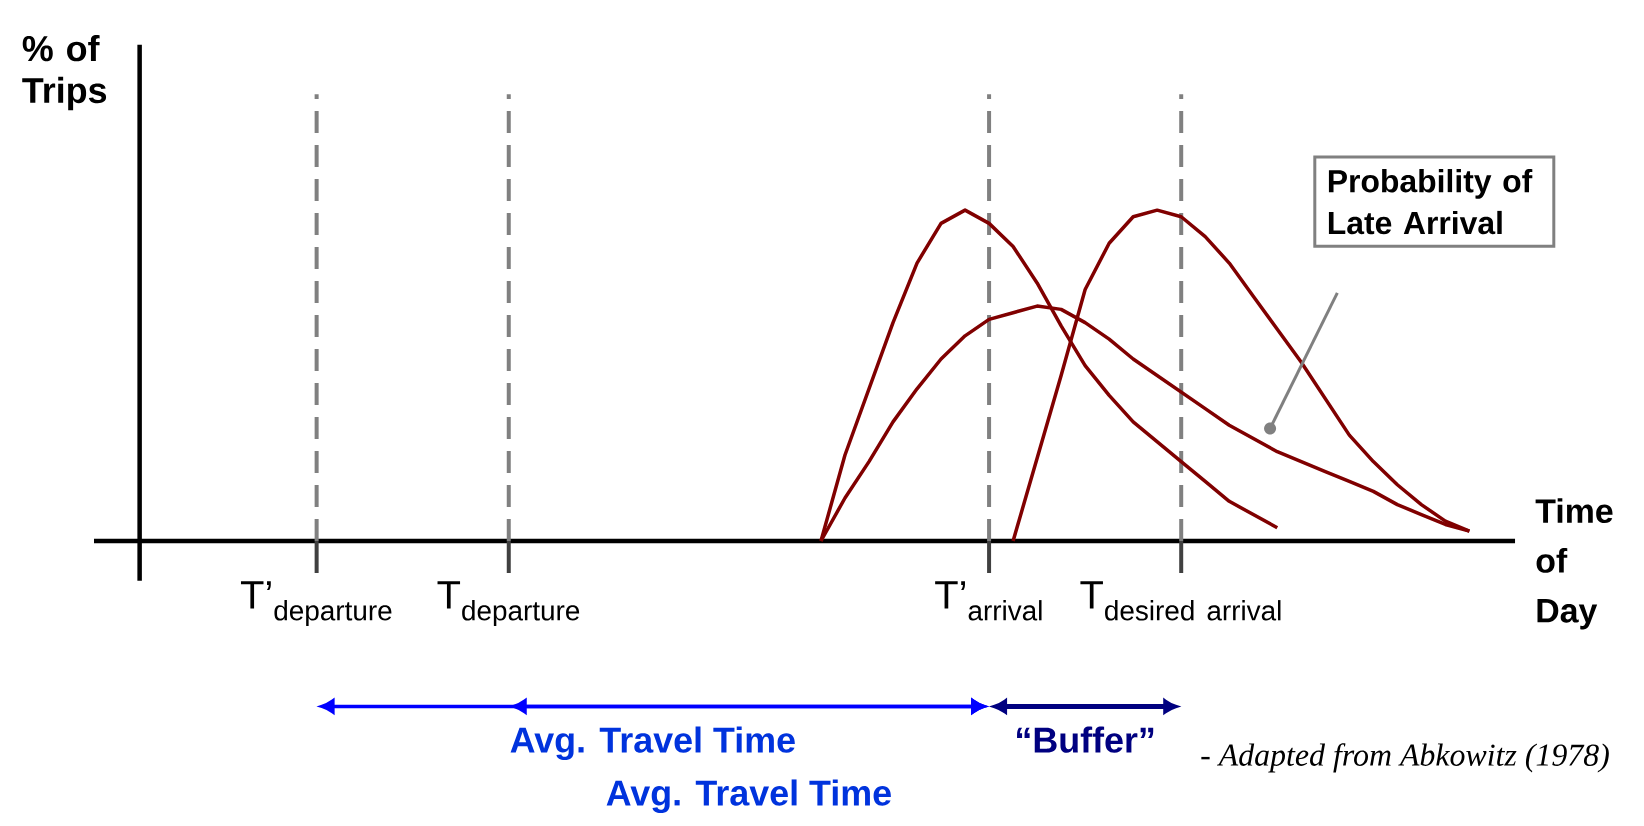 This screenshot has height=826, width=1644. What do you see at coordinates (1180, 601) in the screenshot?
I see `x-tick-label: $\mathrm{T}_{\mathrm{desired\ arrival}}$` at bounding box center [1180, 601].